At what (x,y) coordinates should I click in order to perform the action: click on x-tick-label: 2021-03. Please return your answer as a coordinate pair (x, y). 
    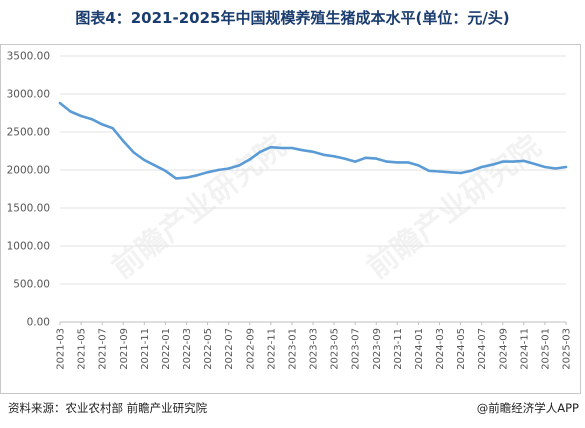
    Looking at the image, I should click on (61, 349).